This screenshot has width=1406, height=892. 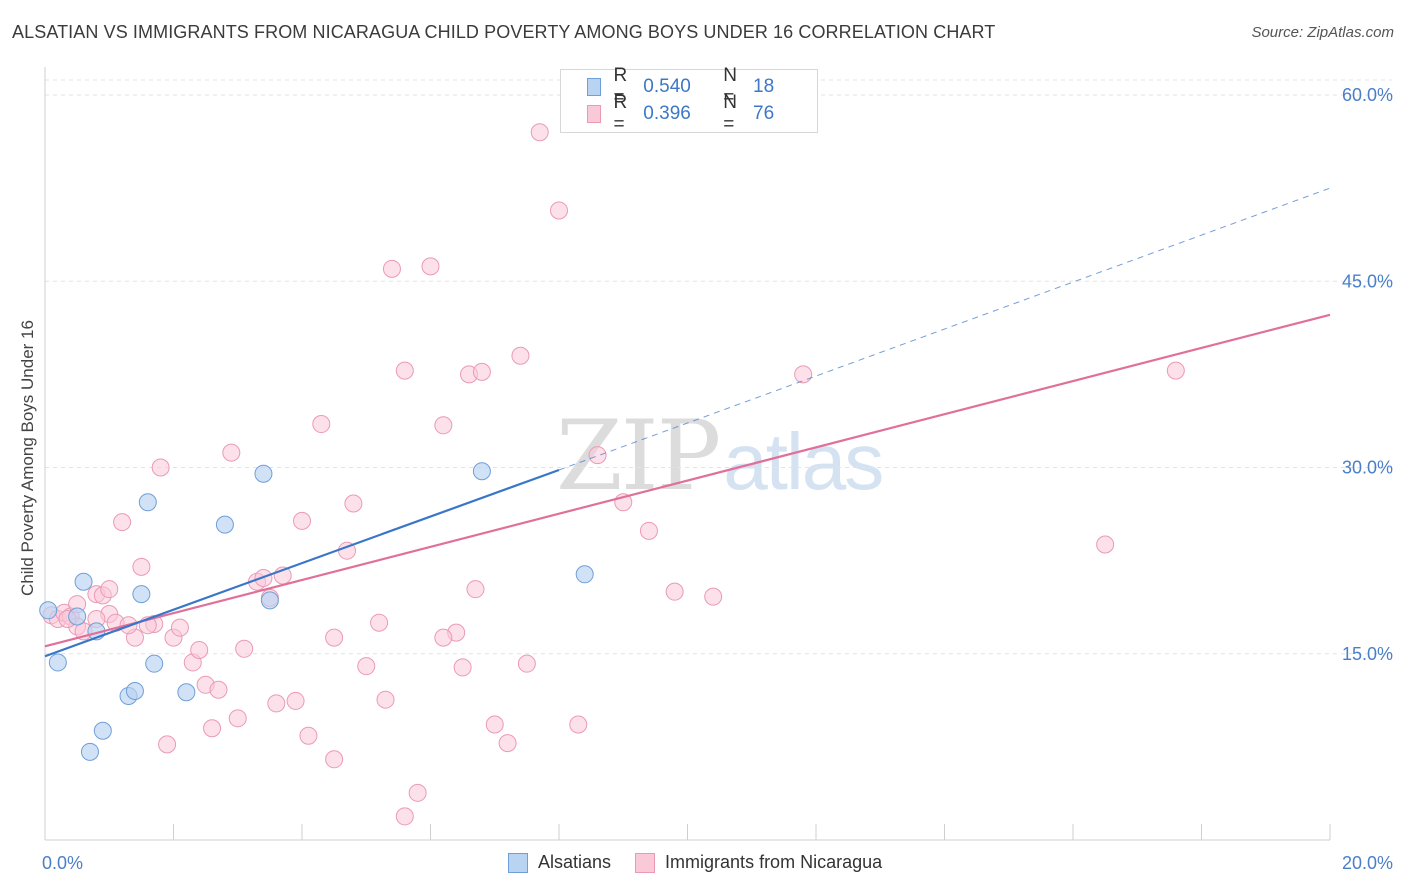 I want to click on trend-line-alsatians, so click(x=302, y=563).